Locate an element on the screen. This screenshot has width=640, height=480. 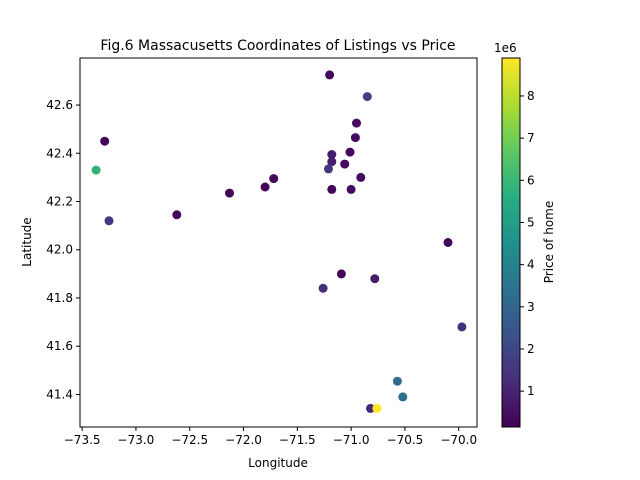
y-axis-ticks: 41.4 41.6 41.8 42.0 42.2 42.4 42.6 is located at coordinates (63, 249).